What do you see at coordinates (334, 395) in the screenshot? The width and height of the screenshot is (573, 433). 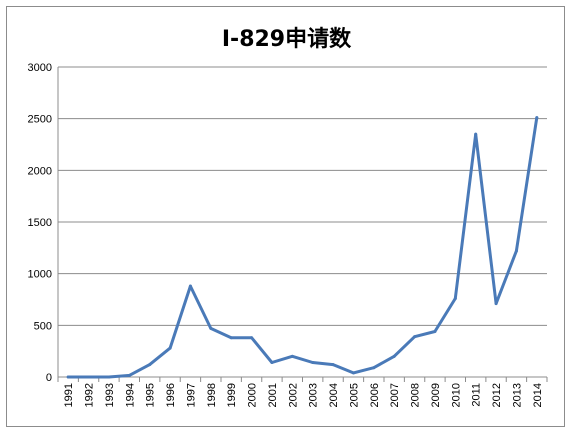 I see `x-tick-label: 2004` at bounding box center [334, 395].